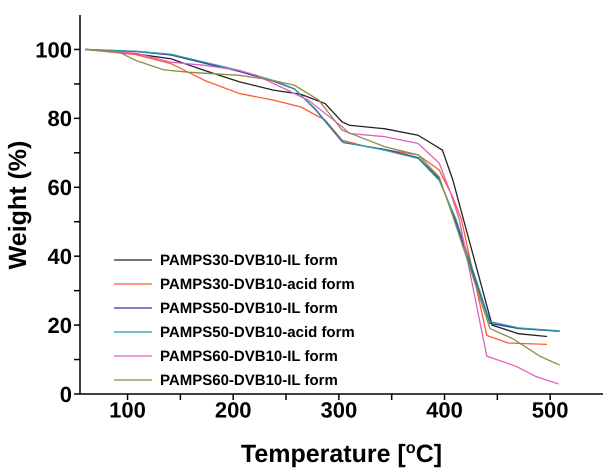 The width and height of the screenshot is (614, 475). Describe the element at coordinates (550, 410) in the screenshot. I see `x-tick-label: 500` at that location.